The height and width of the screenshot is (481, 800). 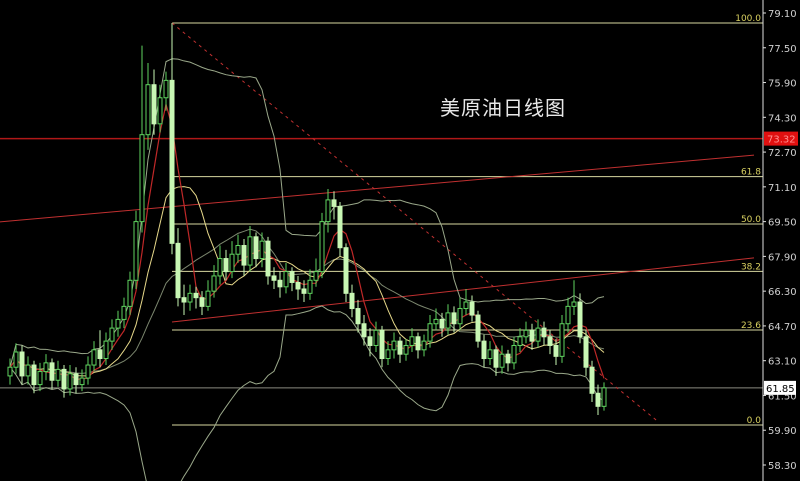 I want to click on price-axis-label: 61.50, so click(x=782, y=396).